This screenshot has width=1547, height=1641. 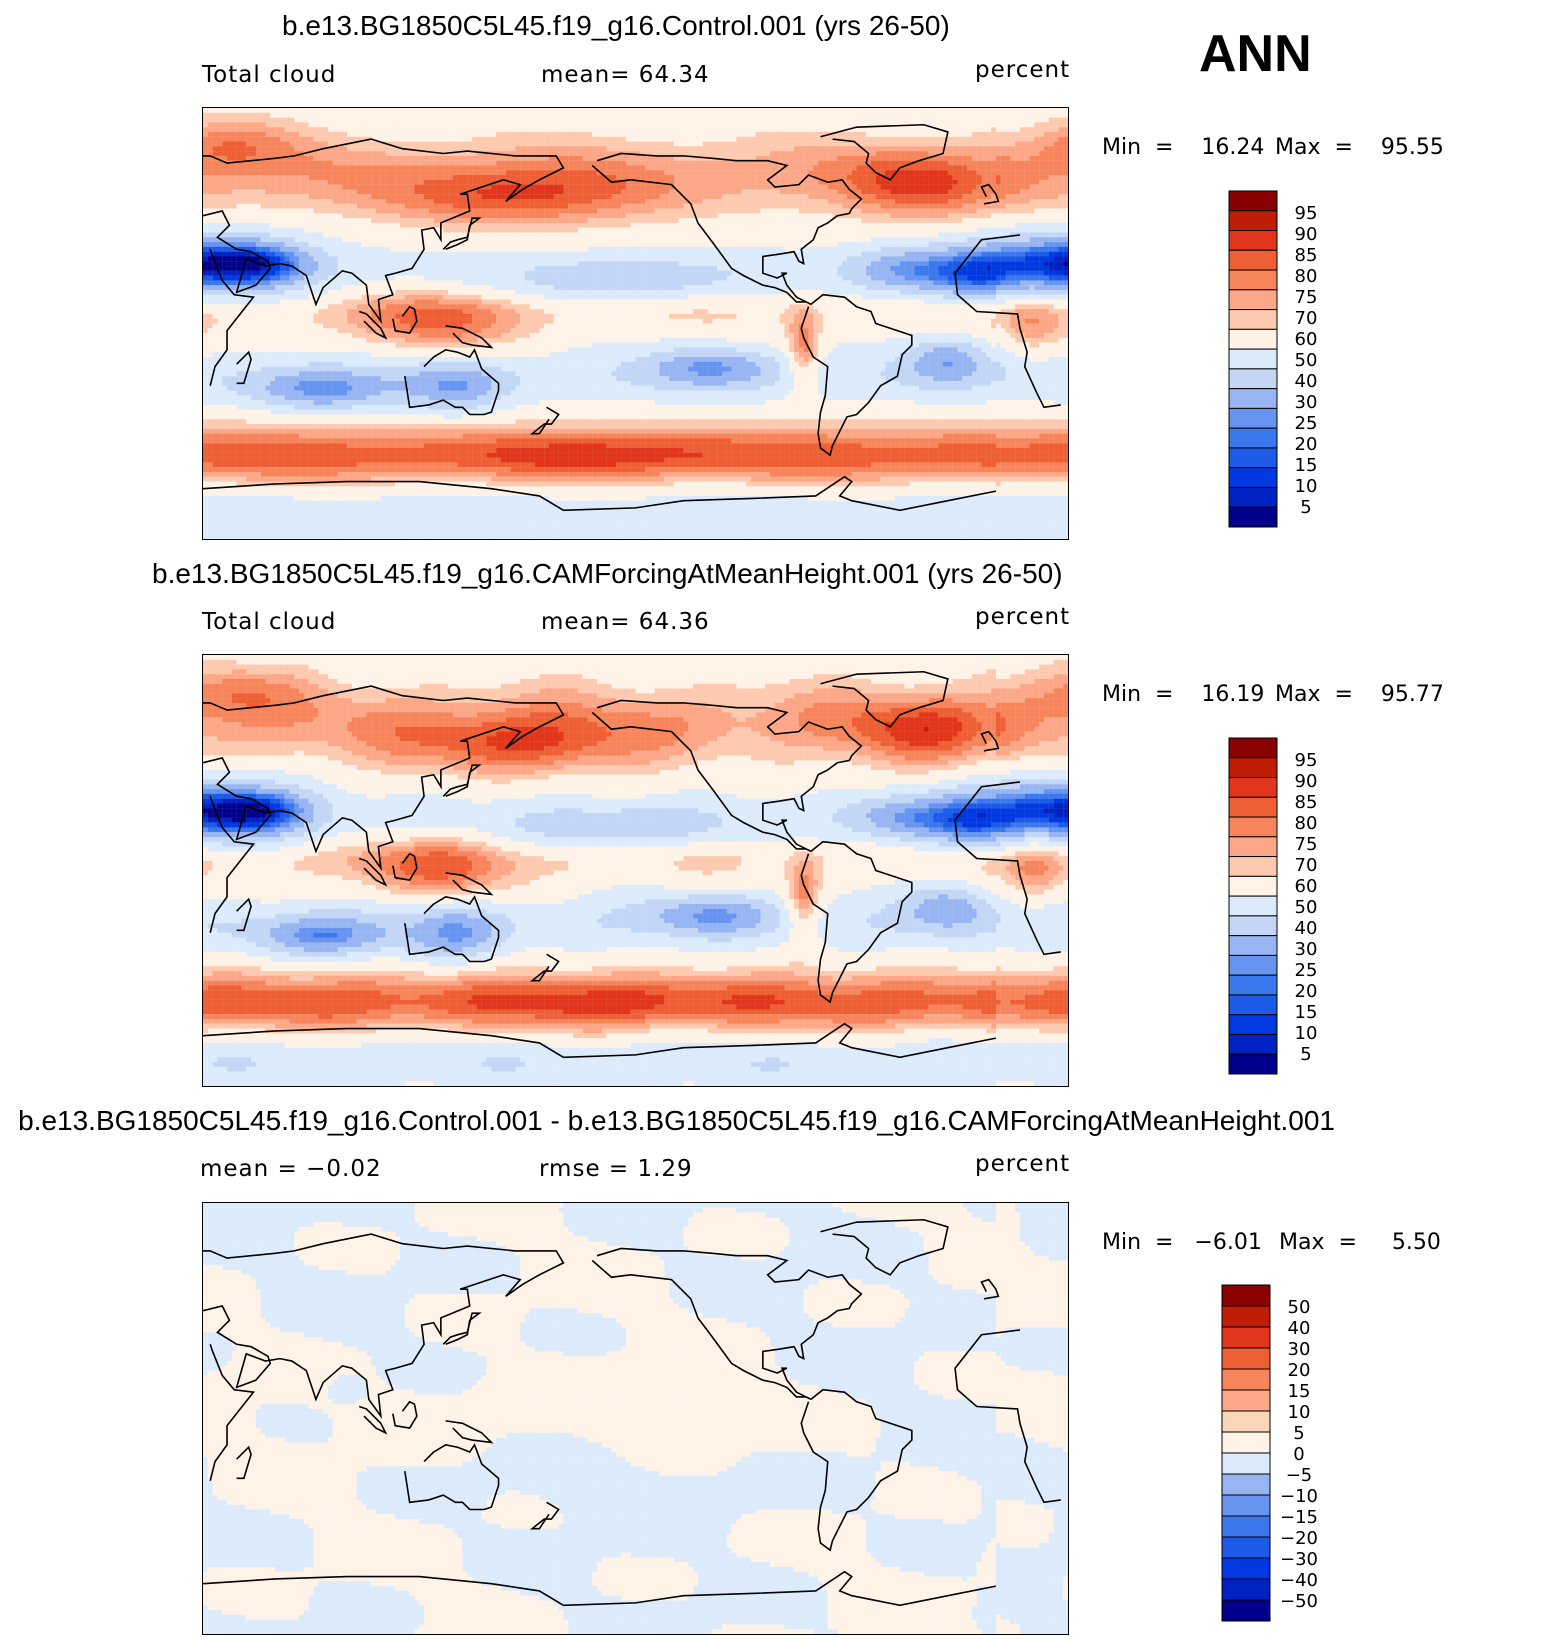 I want to click on colorbar-tick-label: 10, so click(x=1306, y=486).